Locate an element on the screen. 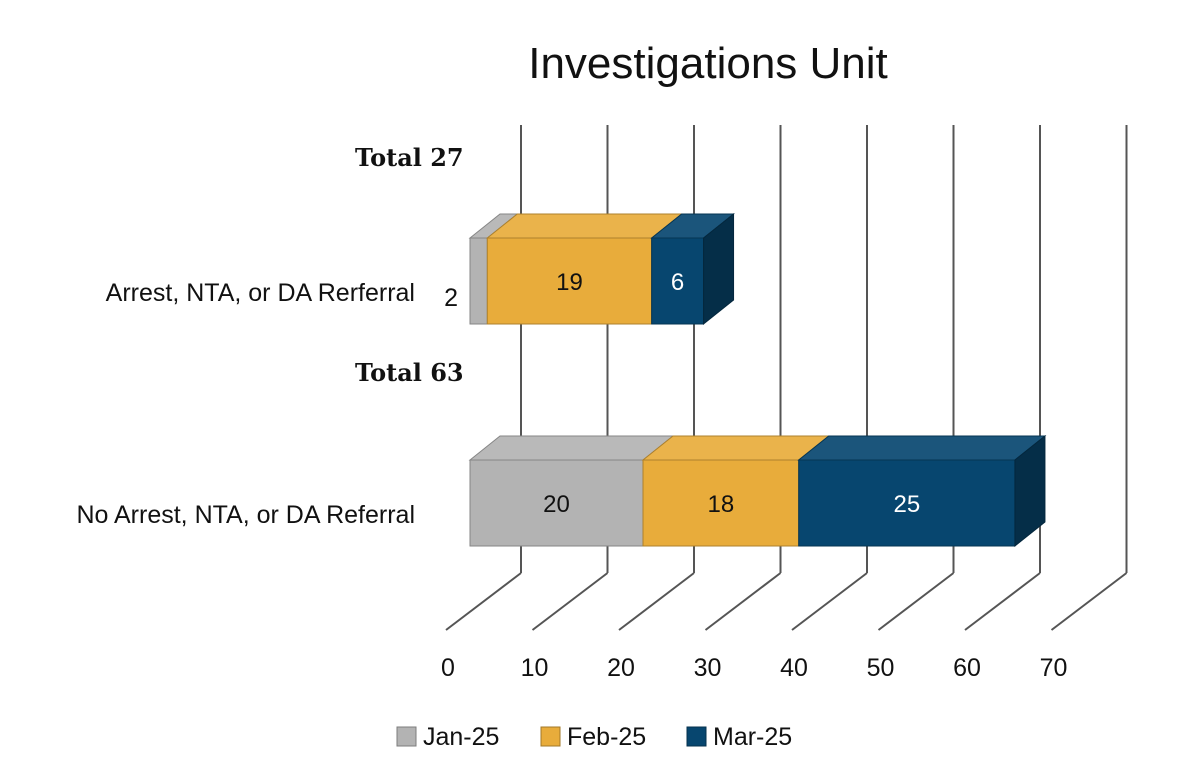 The width and height of the screenshot is (1200, 784). data-label: 25 is located at coordinates (906, 504).